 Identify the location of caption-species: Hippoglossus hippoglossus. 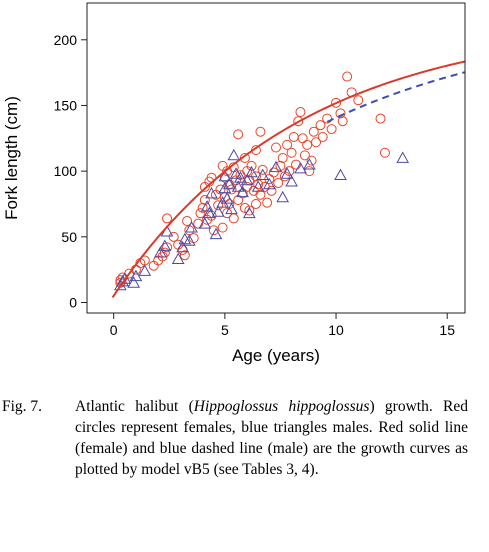
(281, 406).